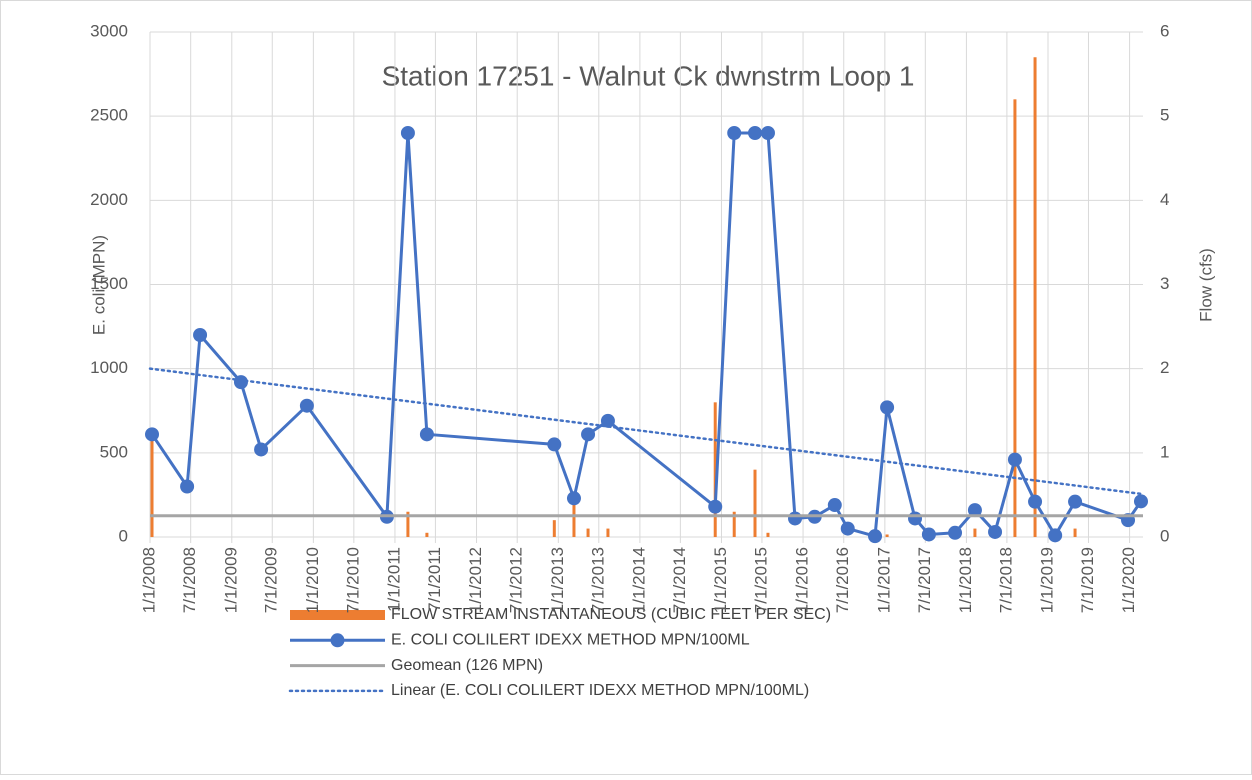 The width and height of the screenshot is (1252, 780). Describe the element at coordinates (189, 580) in the screenshot. I see `x-tick-label: 7/1/2008` at that location.